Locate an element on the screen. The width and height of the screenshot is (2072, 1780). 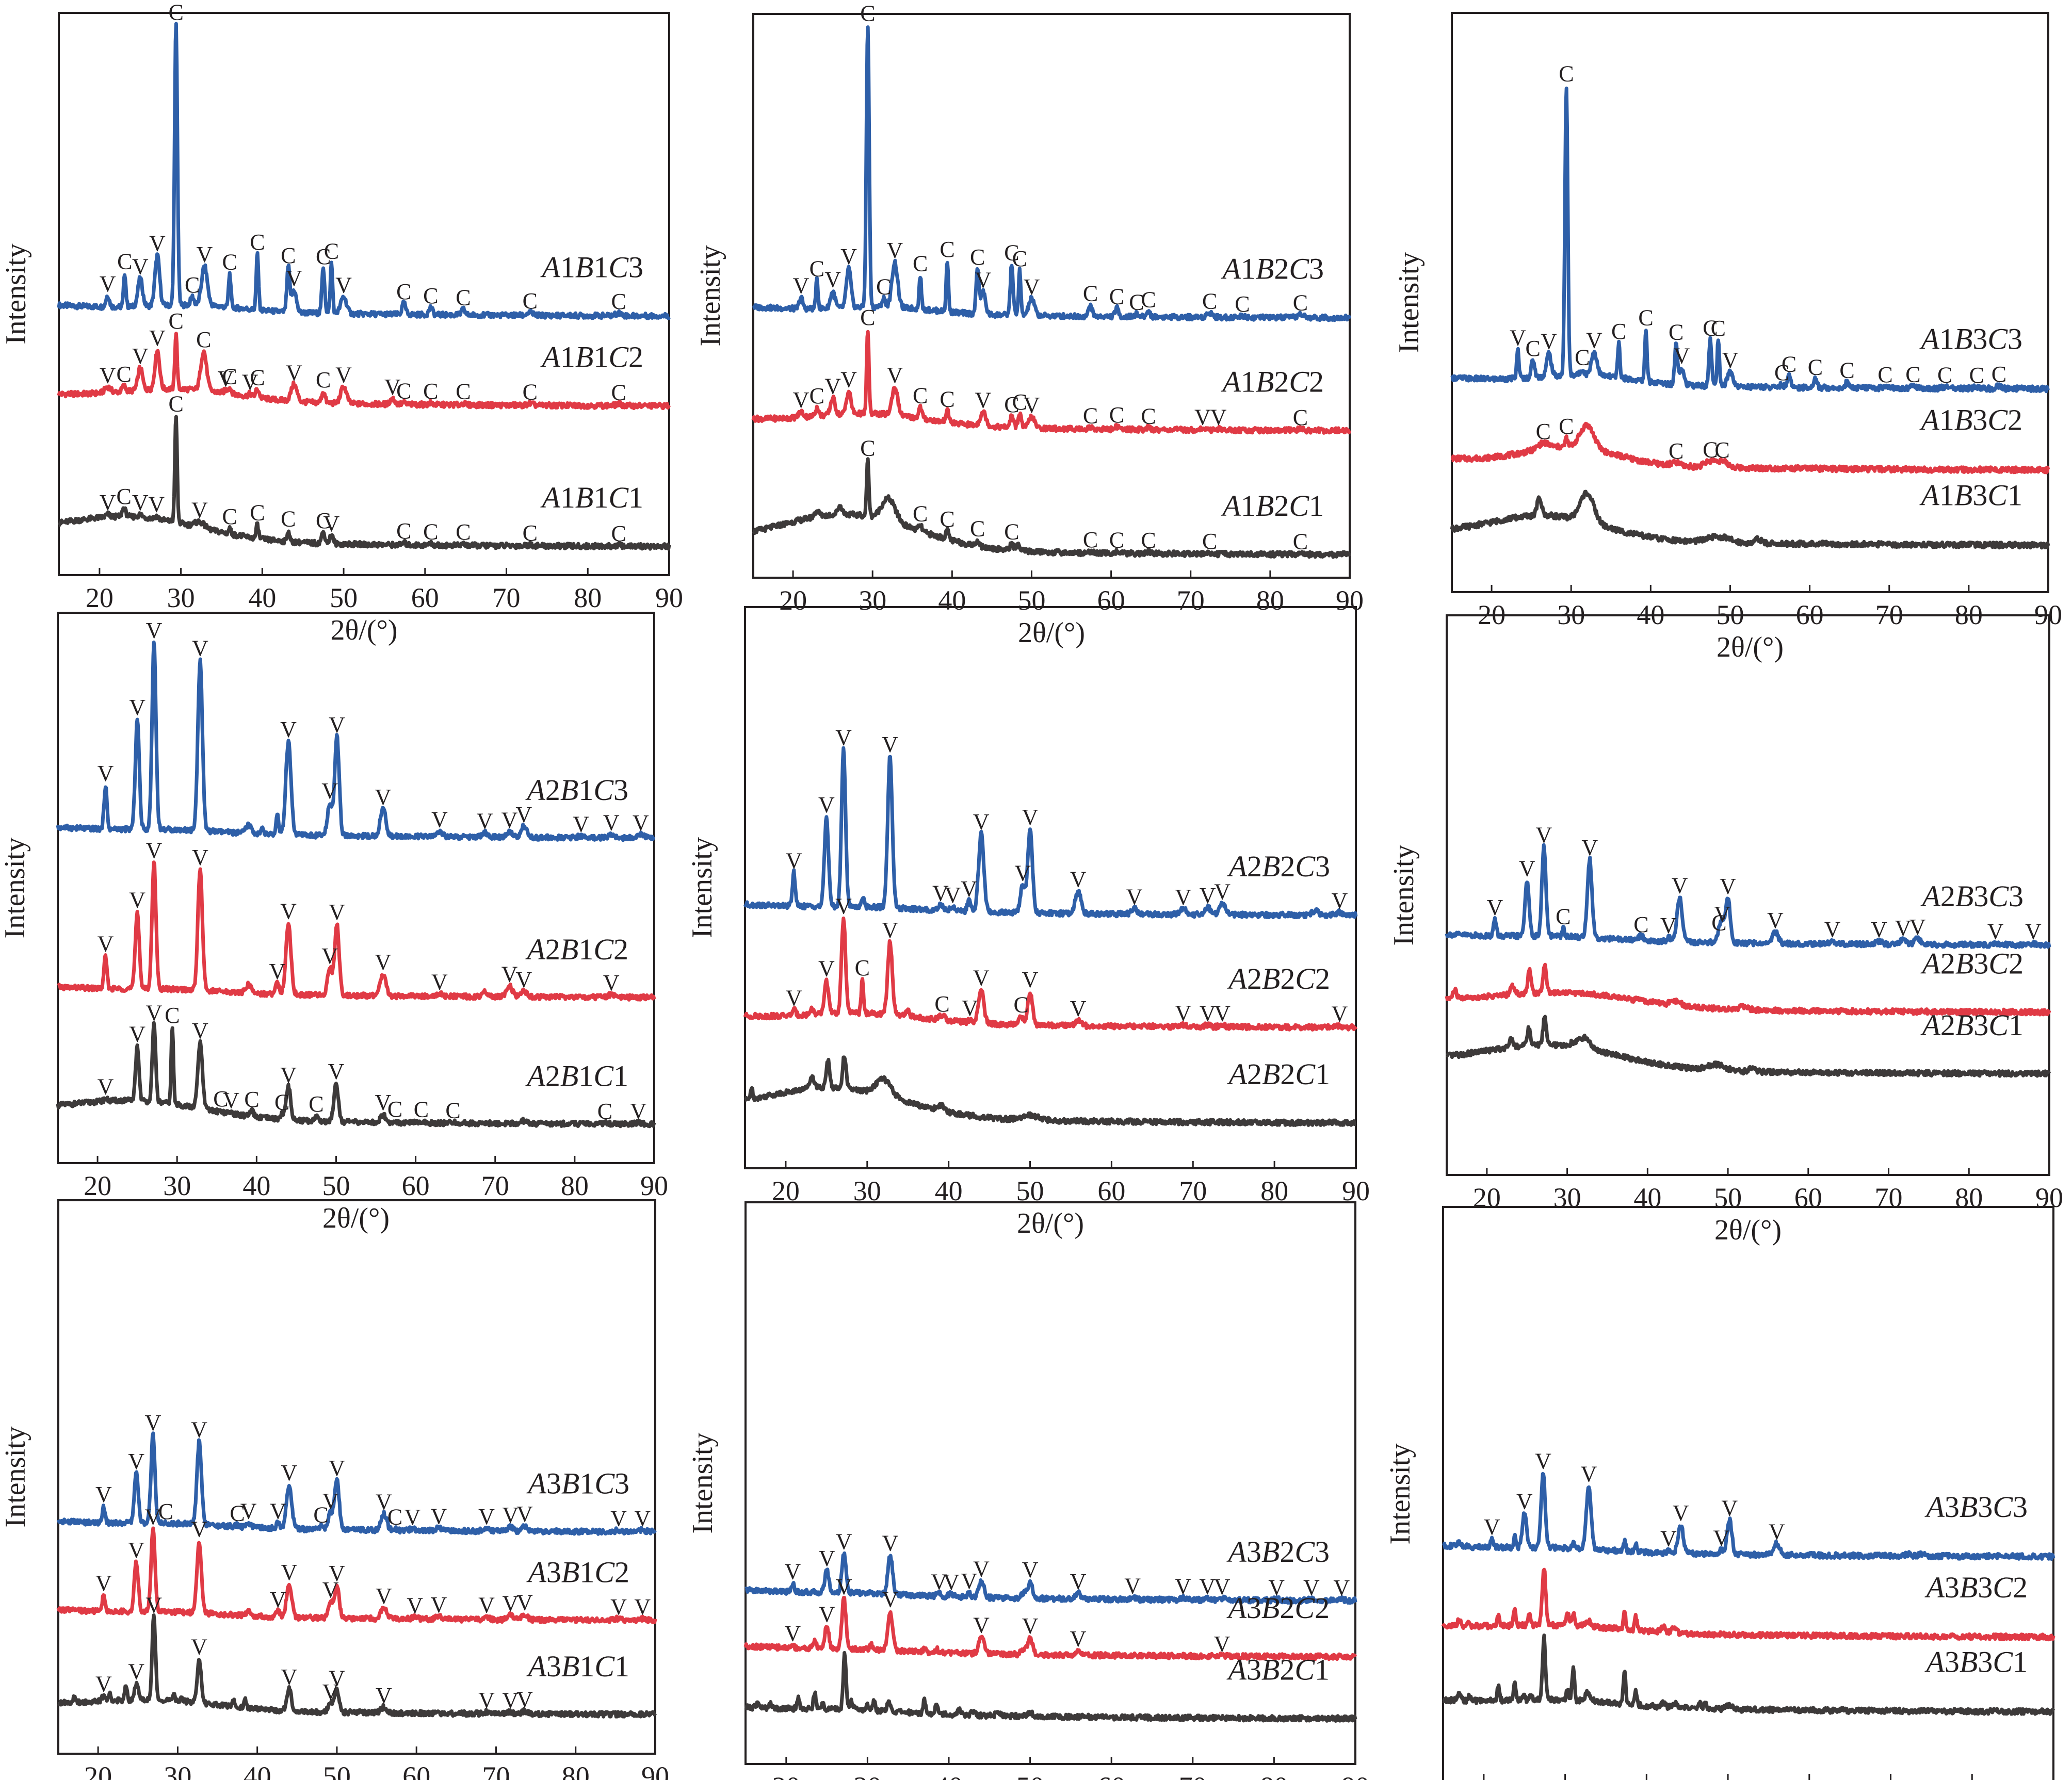
x-tick-label: 70 is located at coordinates (495, 1185).